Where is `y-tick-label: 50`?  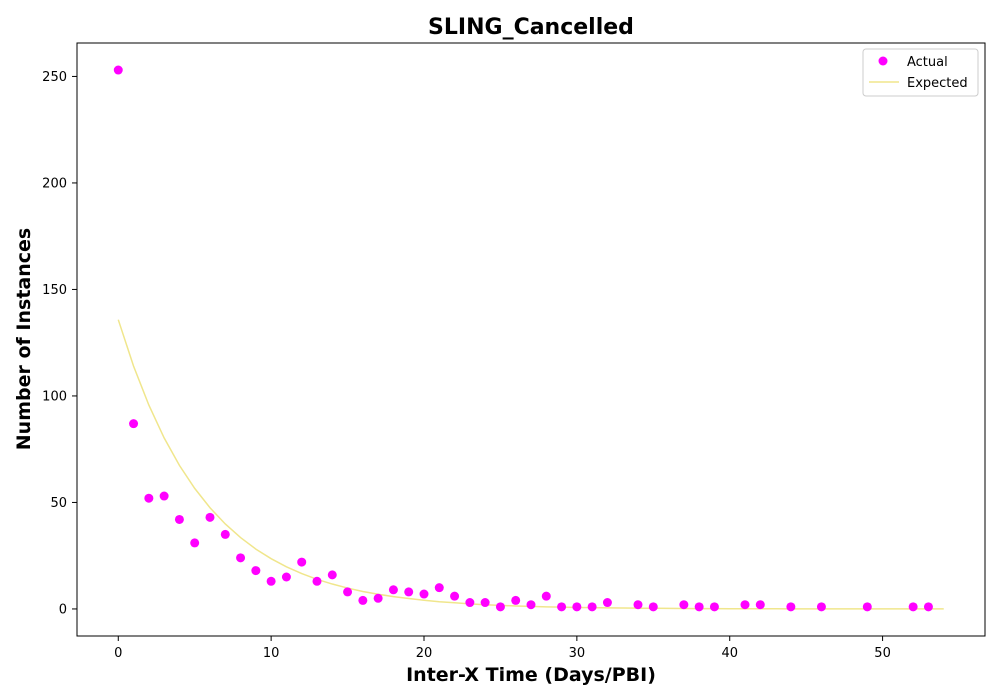
y-tick-label: 50 is located at coordinates (58, 503).